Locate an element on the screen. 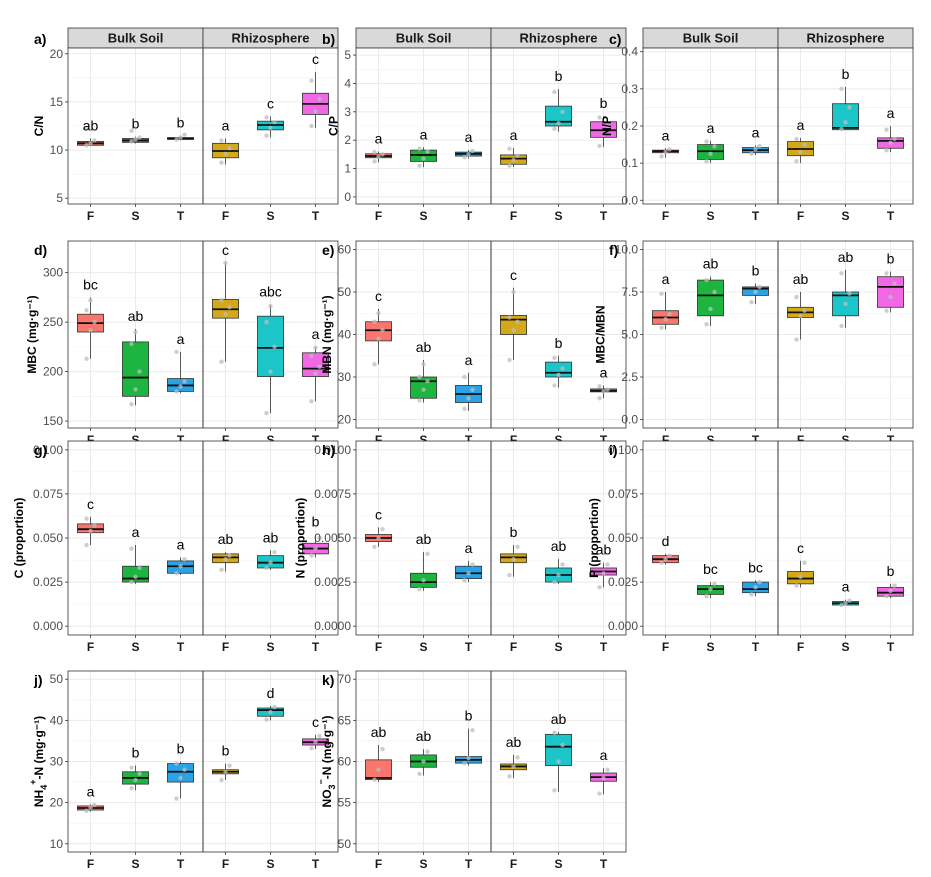 Image resolution: width=931 pixels, height=877 pixels. y-tick-label: 300 is located at coordinates (53, 273).